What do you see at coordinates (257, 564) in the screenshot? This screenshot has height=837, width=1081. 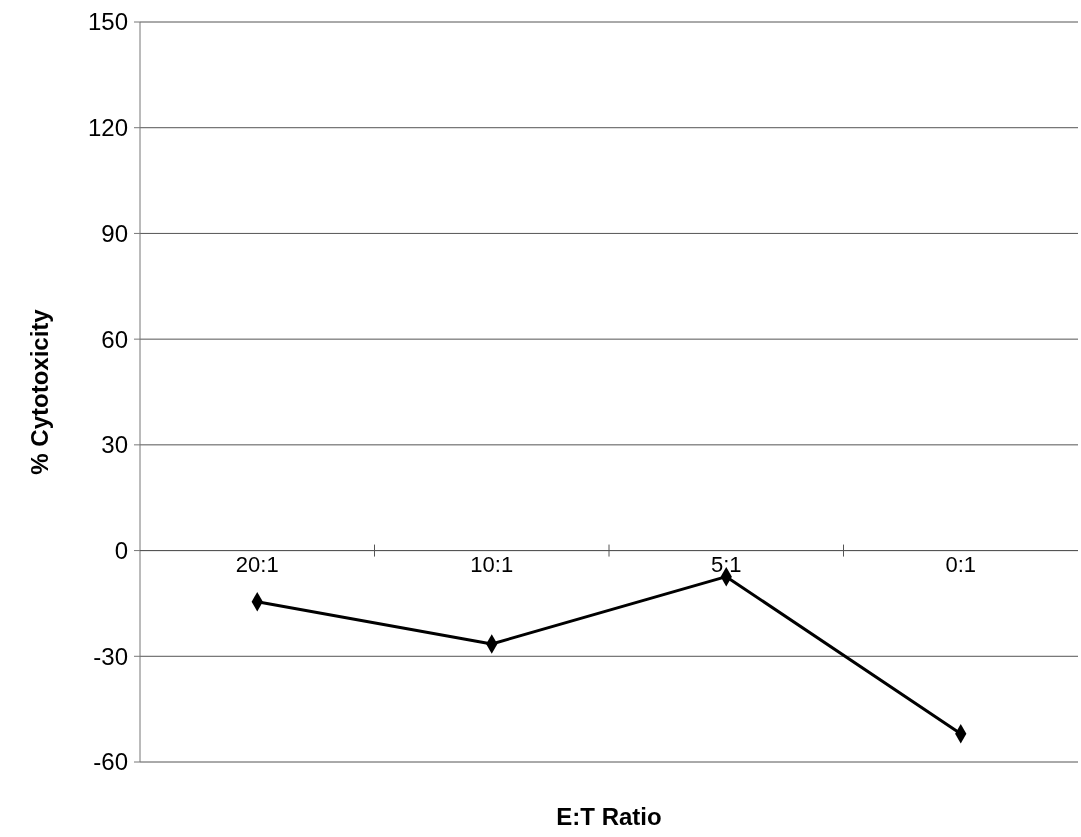 I see `x-tick-label: 20:1` at bounding box center [257, 564].